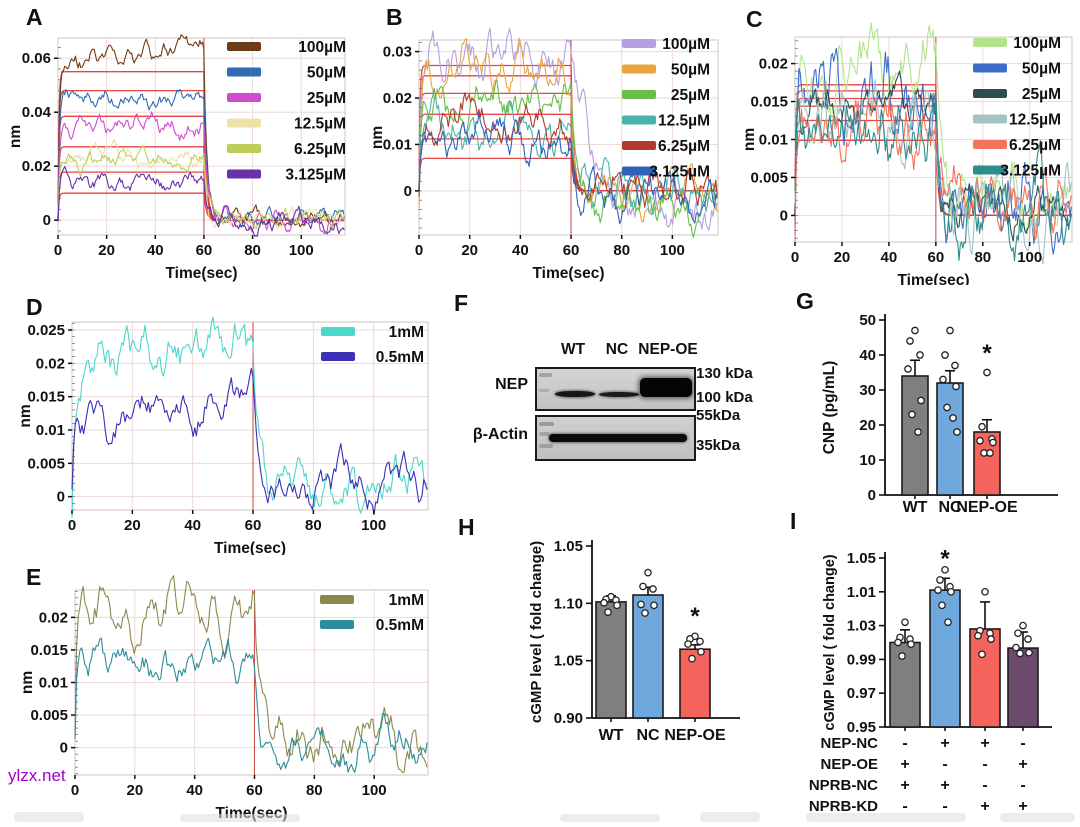 The height and width of the screenshot is (827, 1080). What do you see at coordinates (511, 384) in the screenshot?
I see `blot-target-label: NEP` at bounding box center [511, 384].